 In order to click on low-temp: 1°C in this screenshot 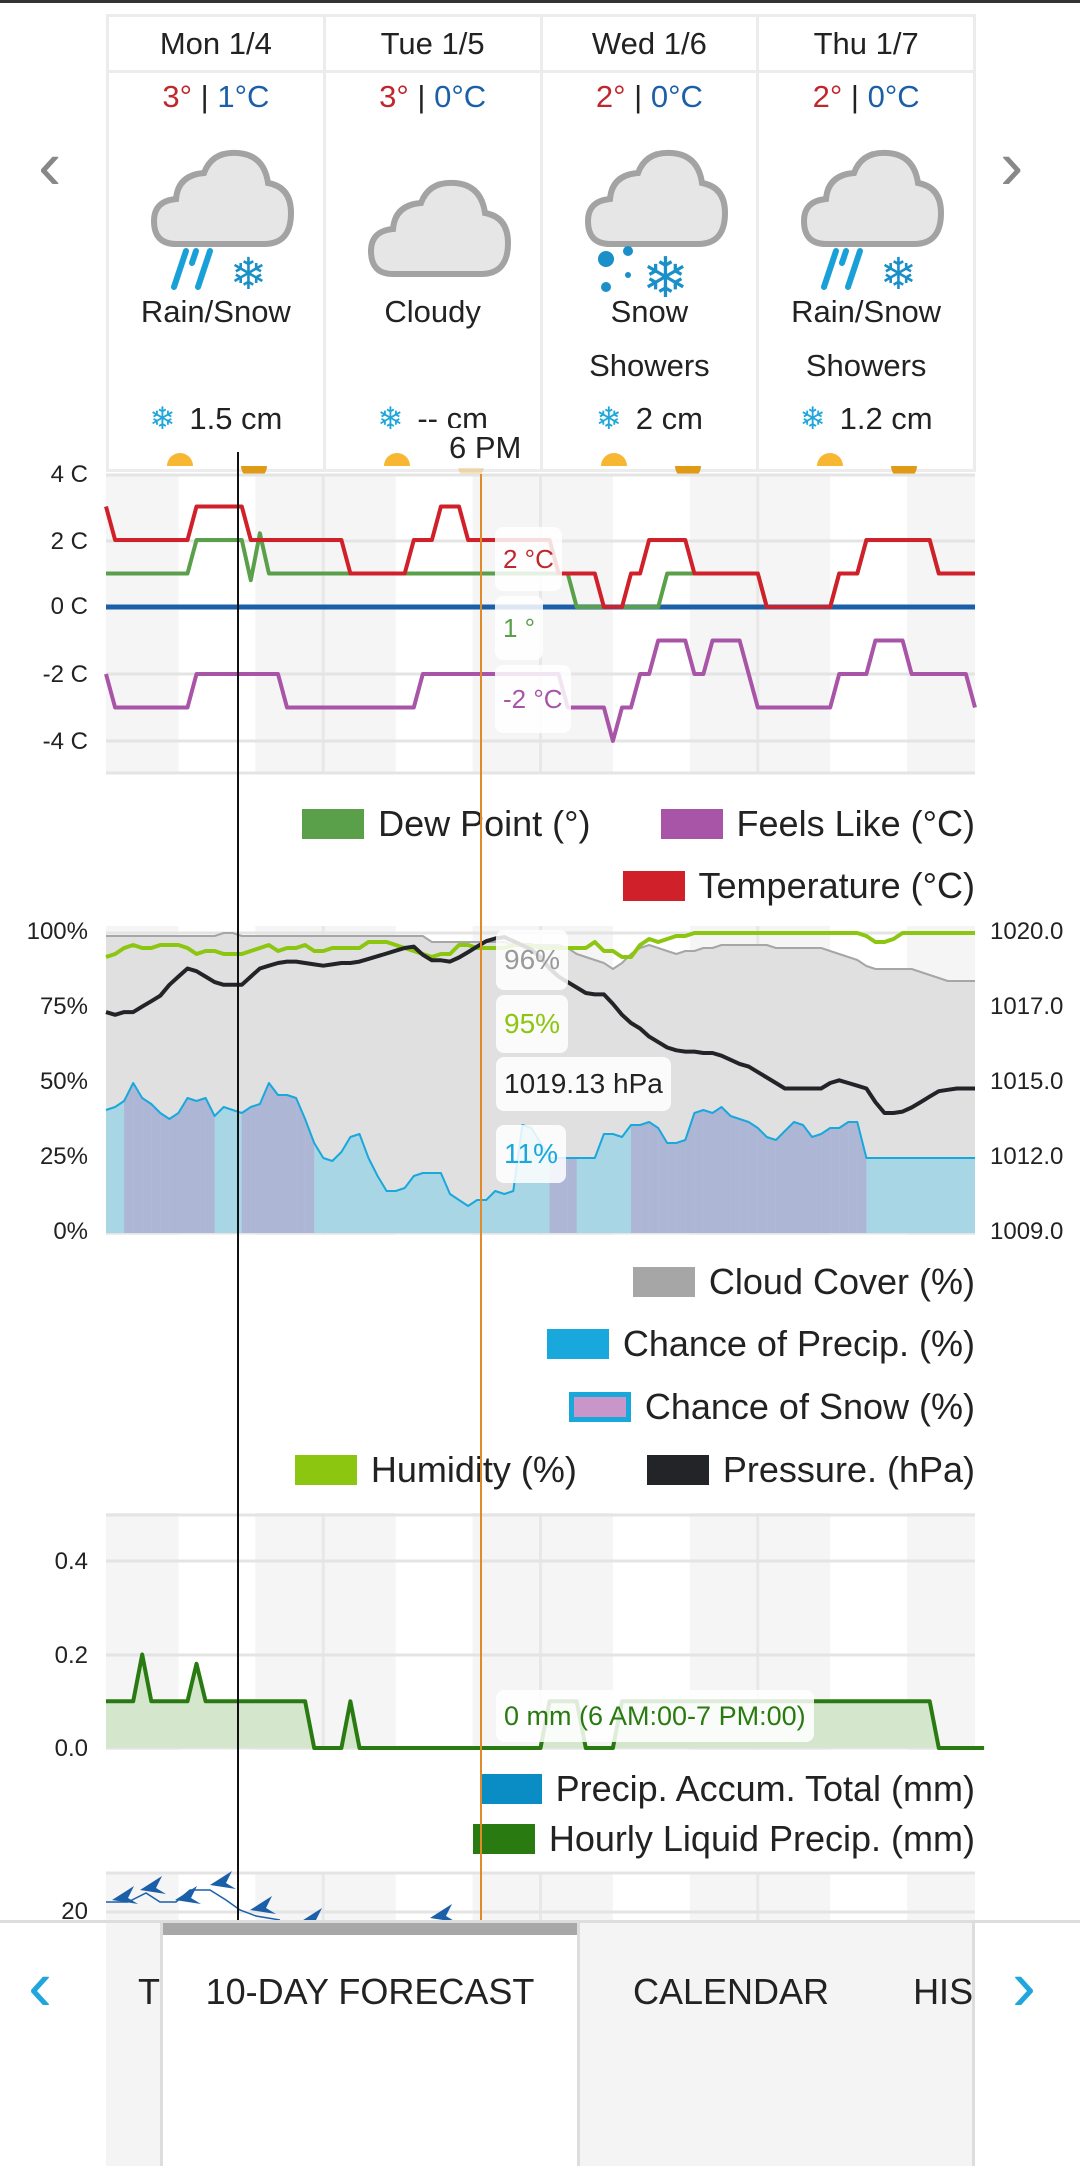, I will do `click(243, 96)`.